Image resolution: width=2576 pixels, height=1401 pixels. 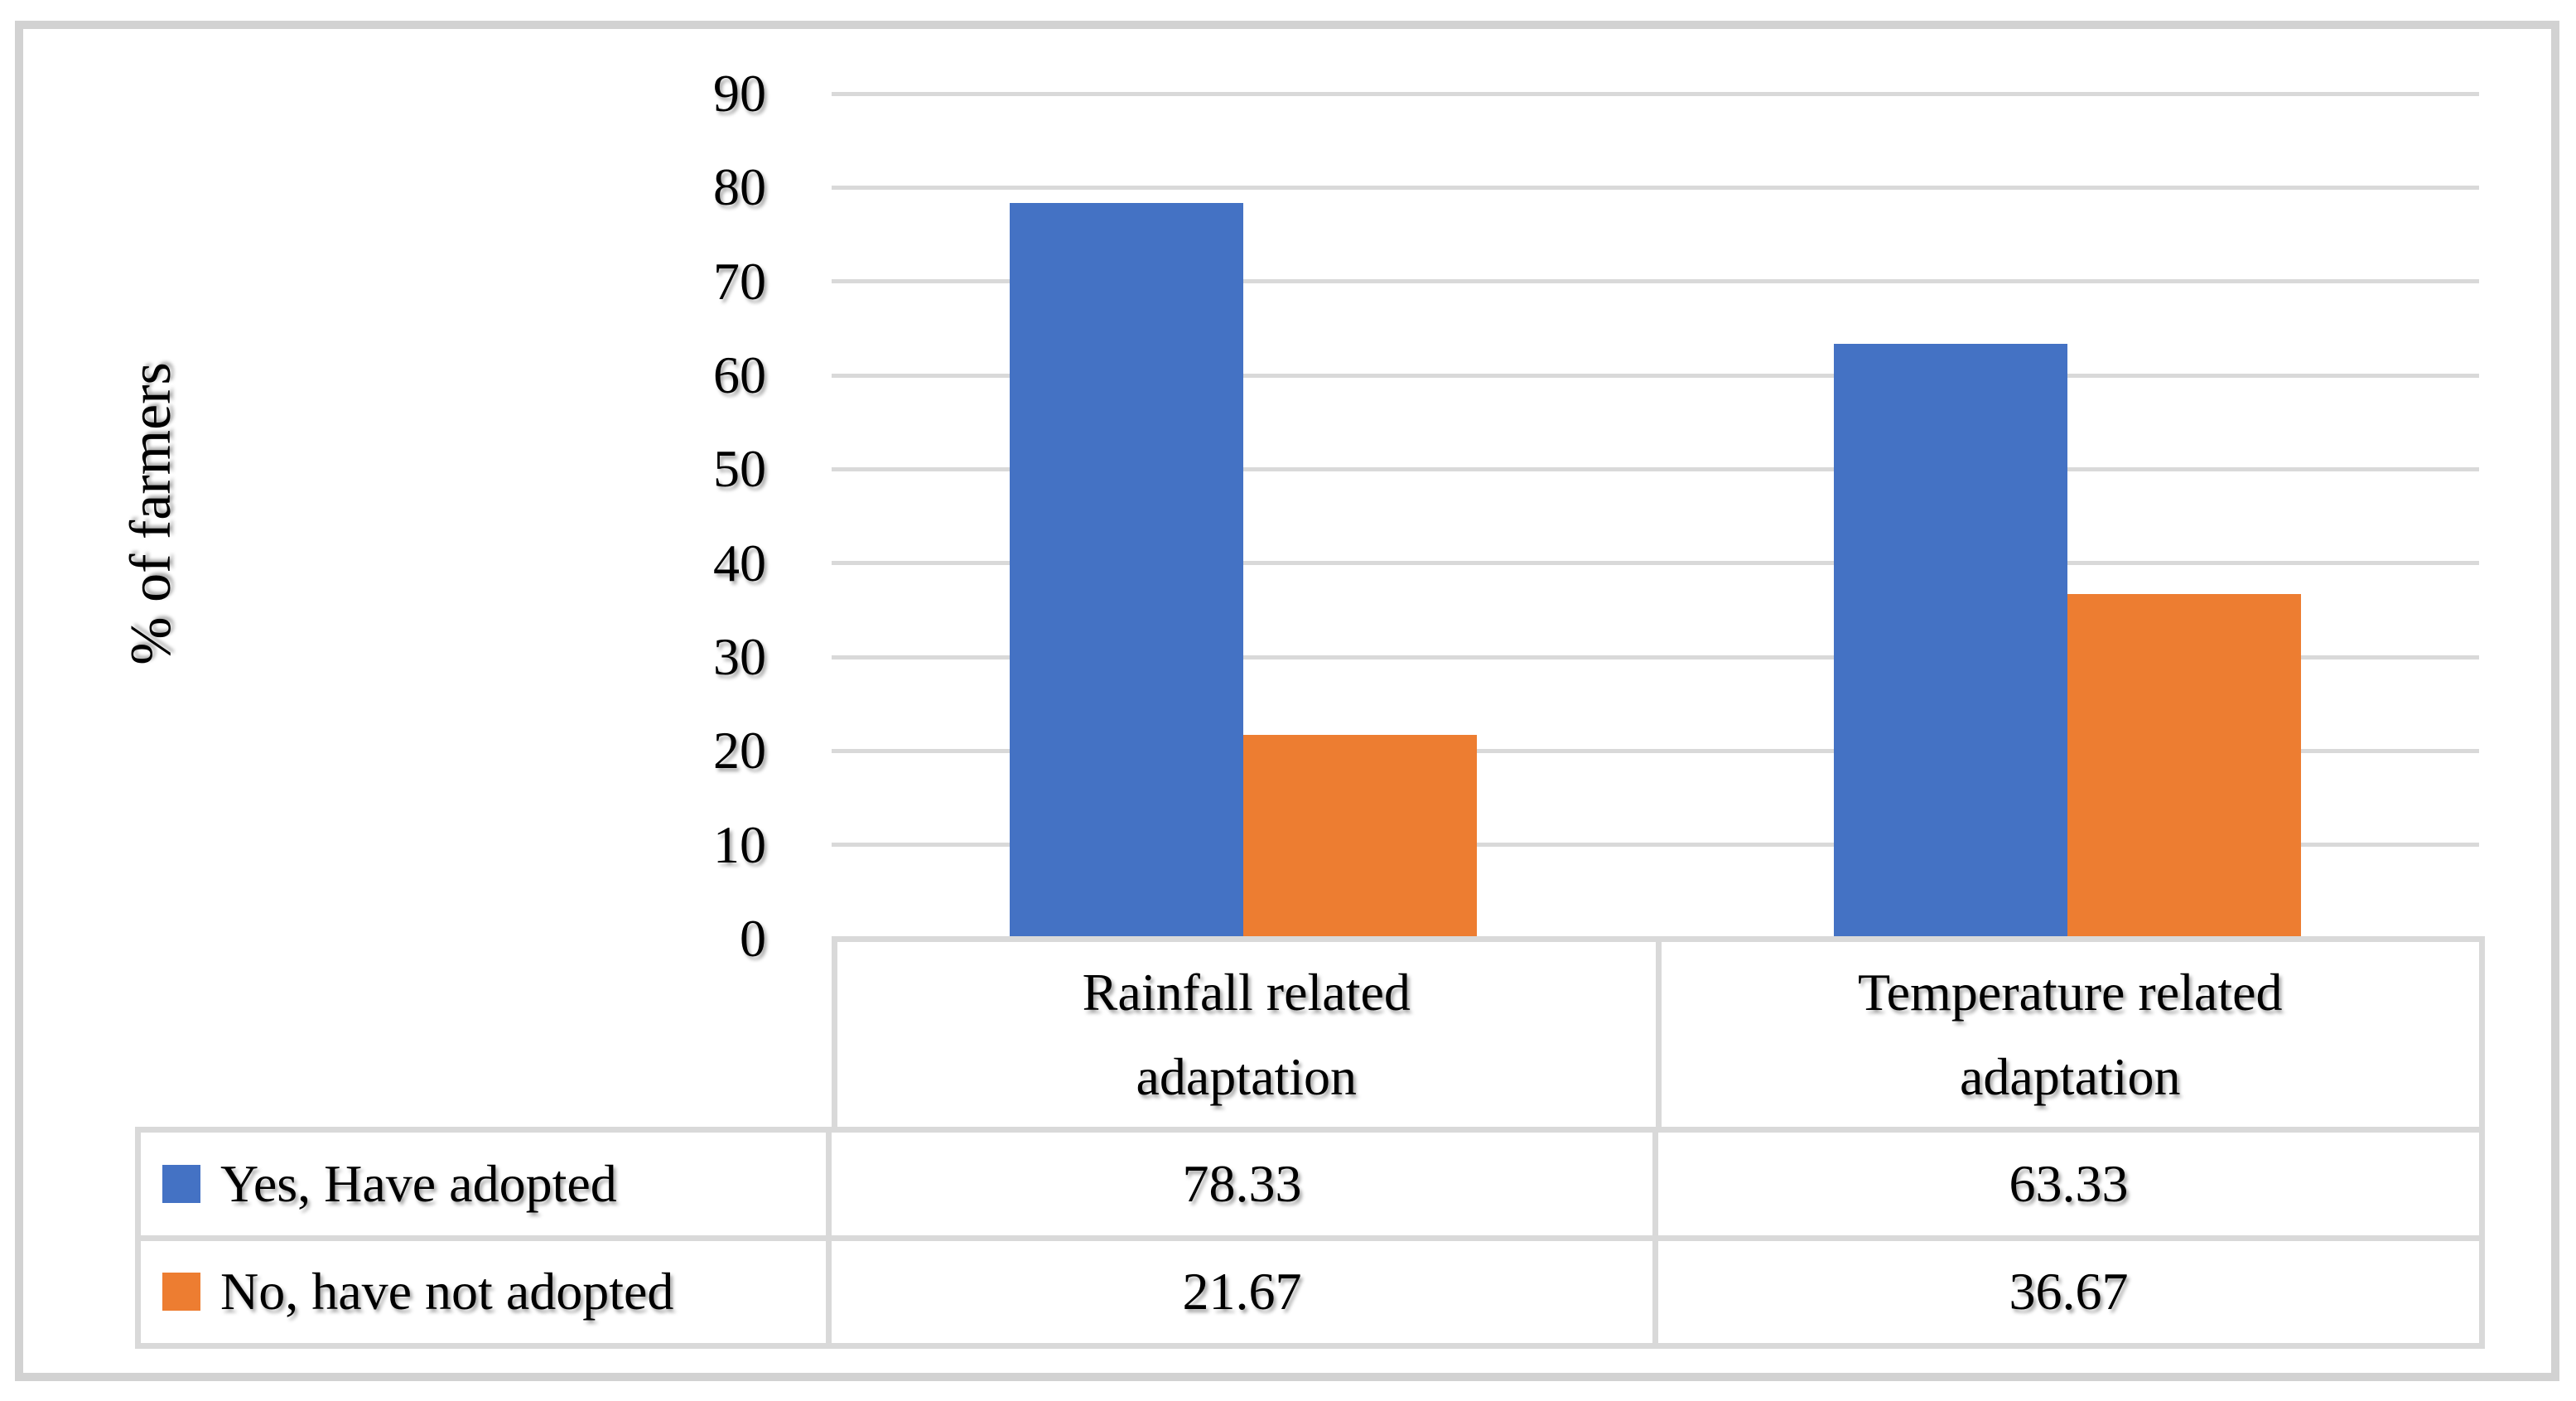 I want to click on legend-cell-no: No, have not adopted, so click(x=486, y=1292).